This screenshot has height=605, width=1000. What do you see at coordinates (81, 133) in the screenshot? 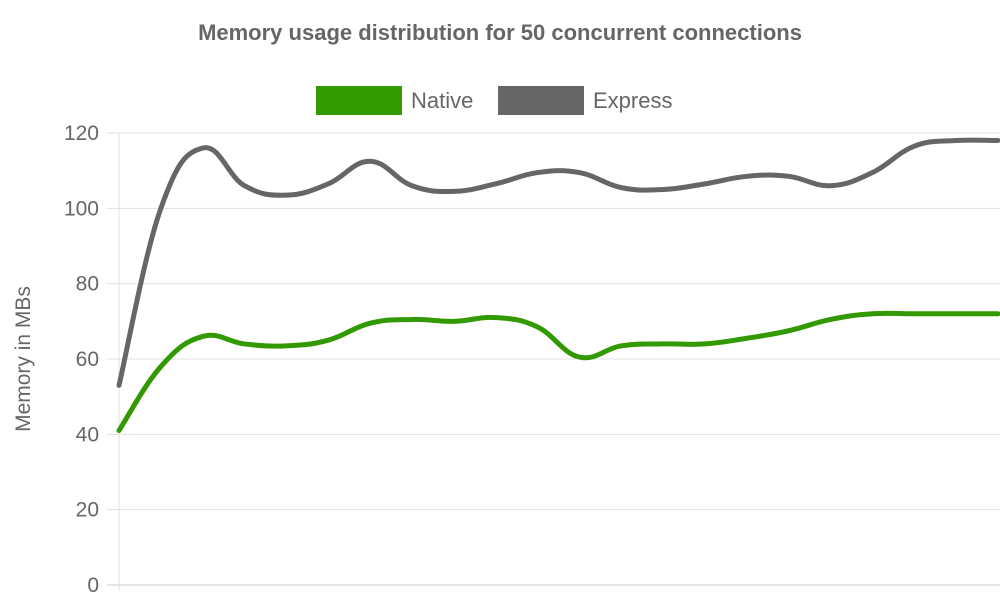
I see `y-tick-label: 120` at bounding box center [81, 133].